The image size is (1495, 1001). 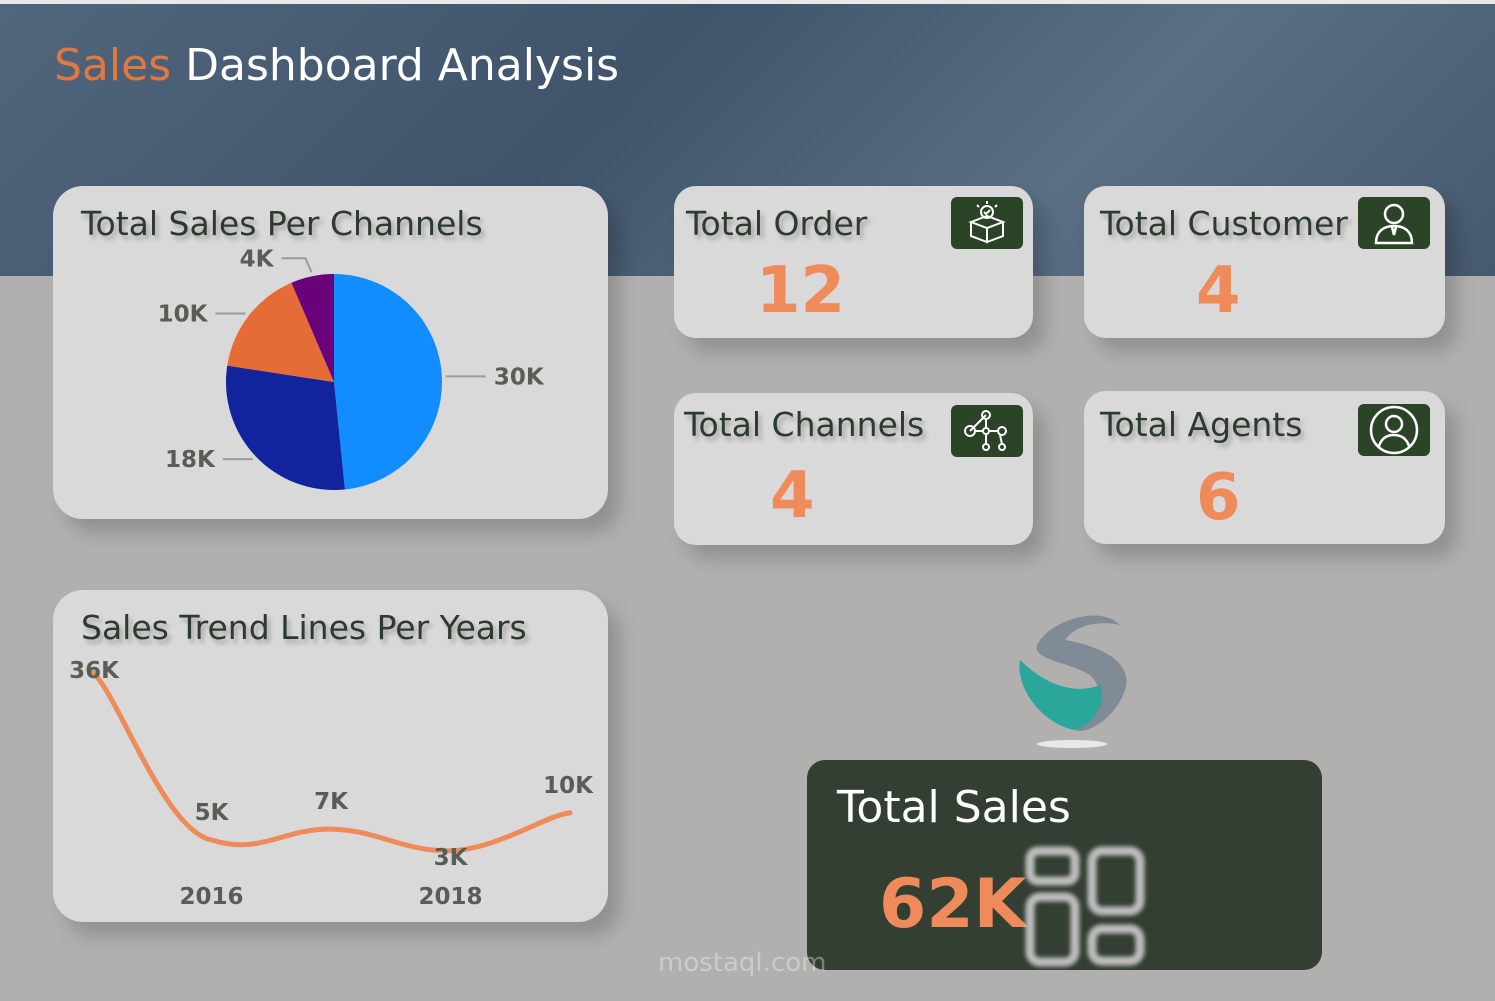 What do you see at coordinates (804, 424) in the screenshot?
I see `kpi-label: Total Channels` at bounding box center [804, 424].